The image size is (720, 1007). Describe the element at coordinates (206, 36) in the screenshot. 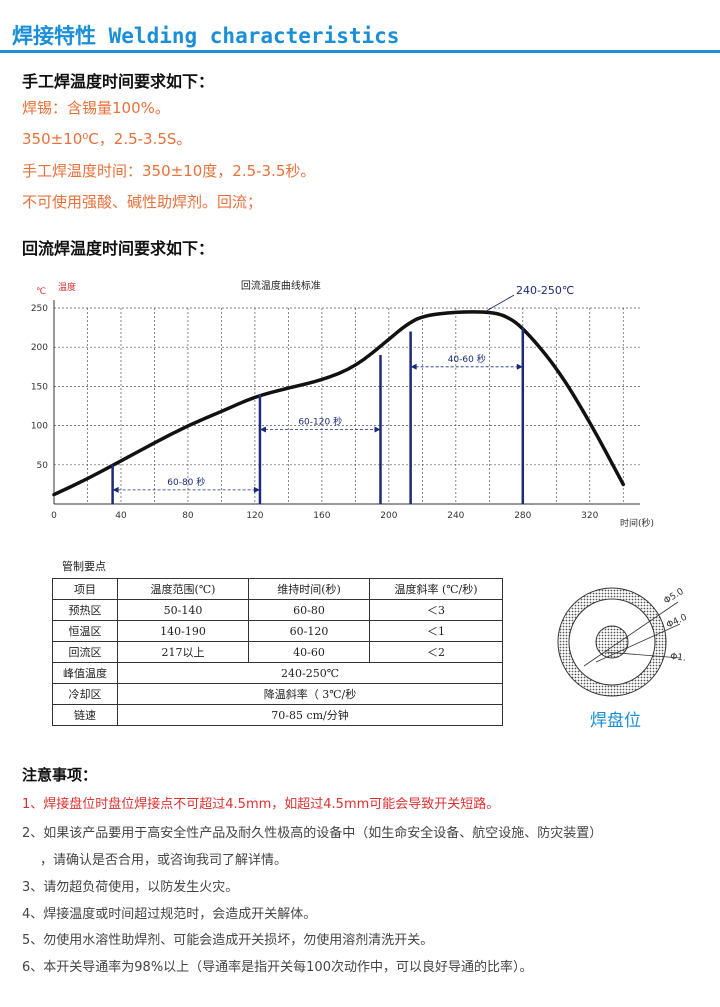

I see `page-title: 焊接特性 Welding characteristics` at that location.